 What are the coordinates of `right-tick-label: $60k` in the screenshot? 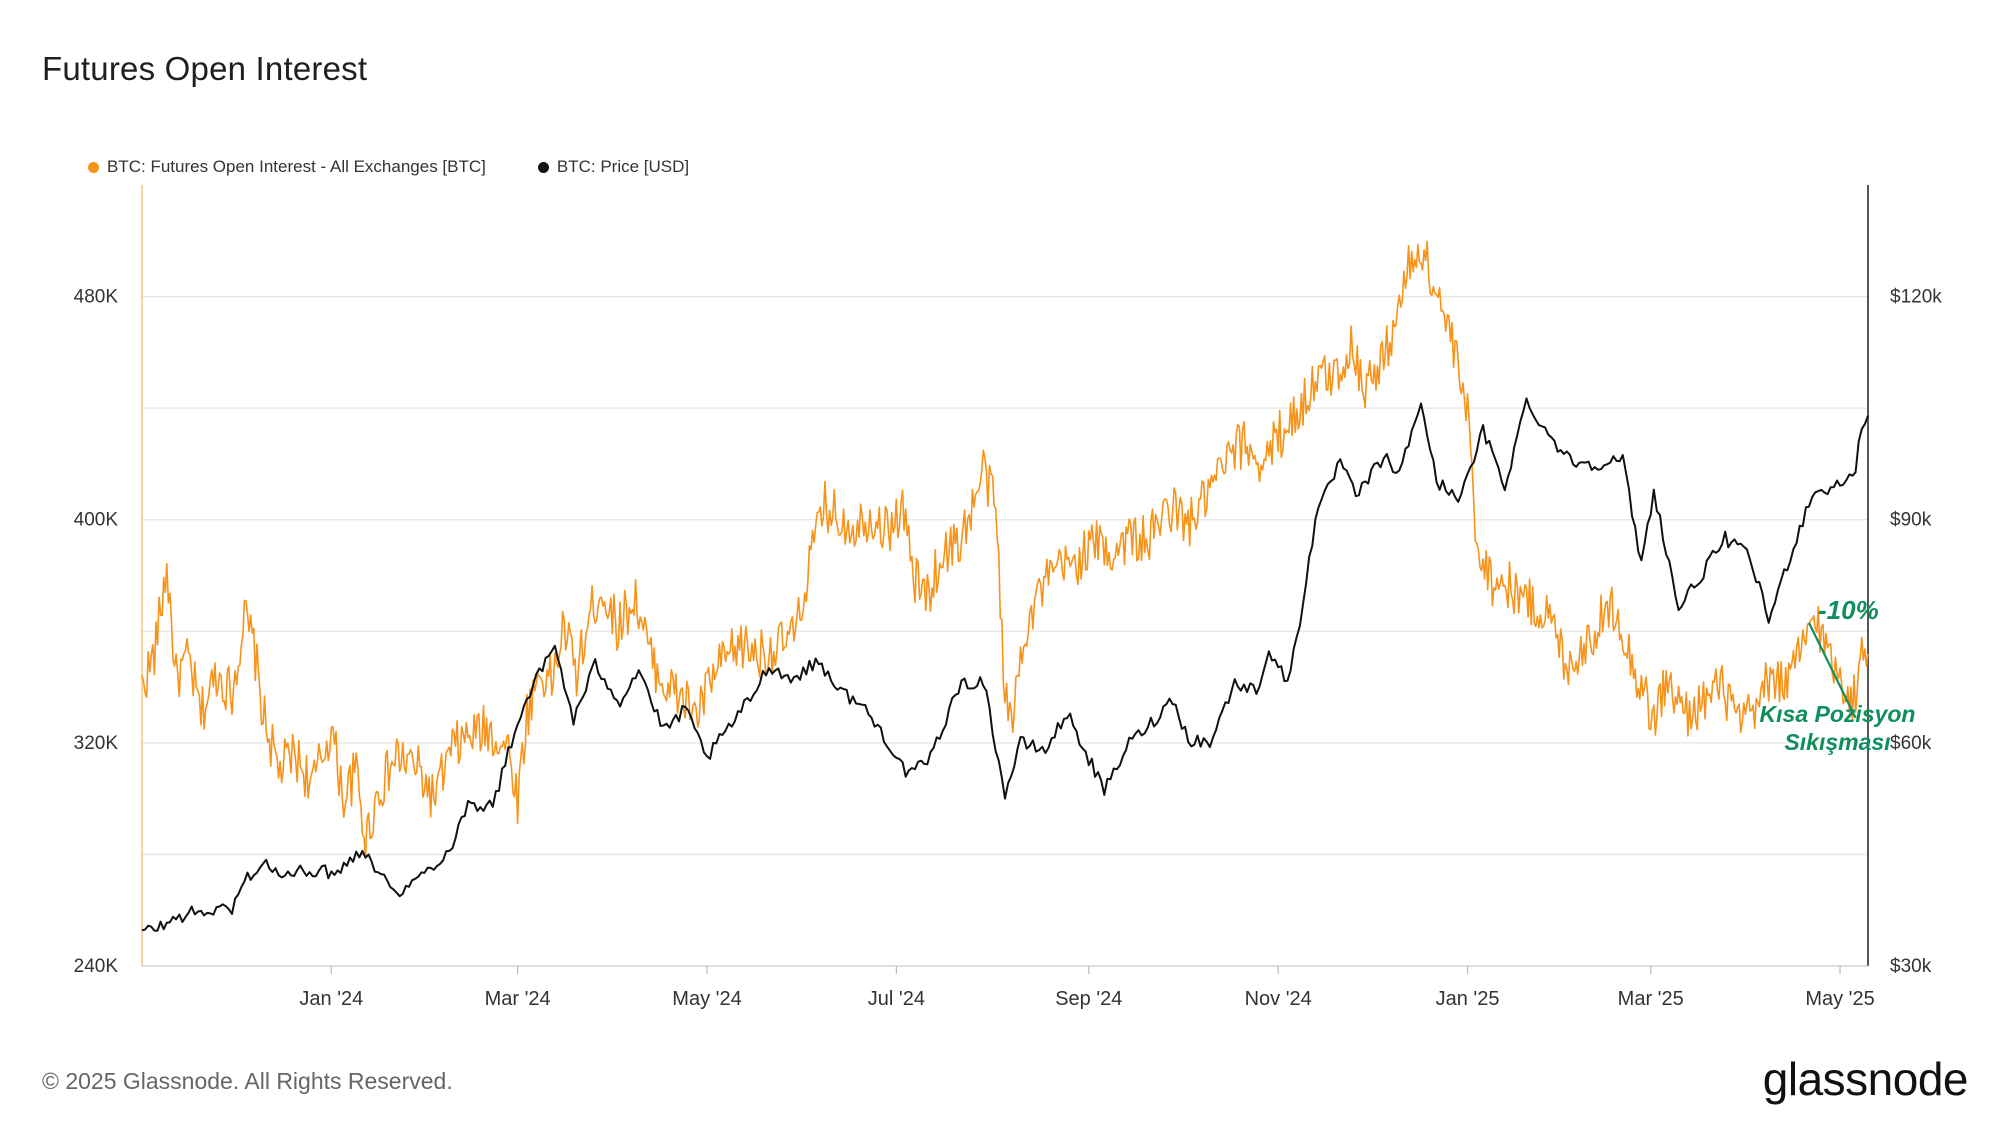 It's located at (1911, 743).